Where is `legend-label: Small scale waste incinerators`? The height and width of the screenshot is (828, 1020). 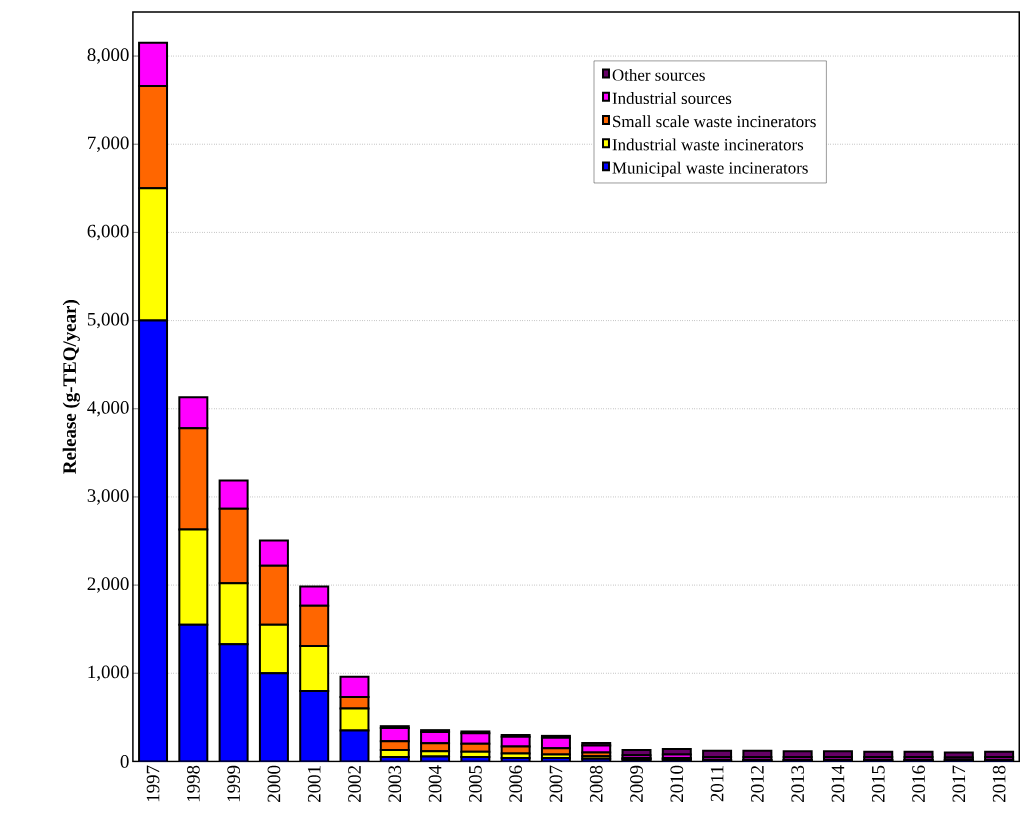 legend-label: Small scale waste incinerators is located at coordinates (714, 121).